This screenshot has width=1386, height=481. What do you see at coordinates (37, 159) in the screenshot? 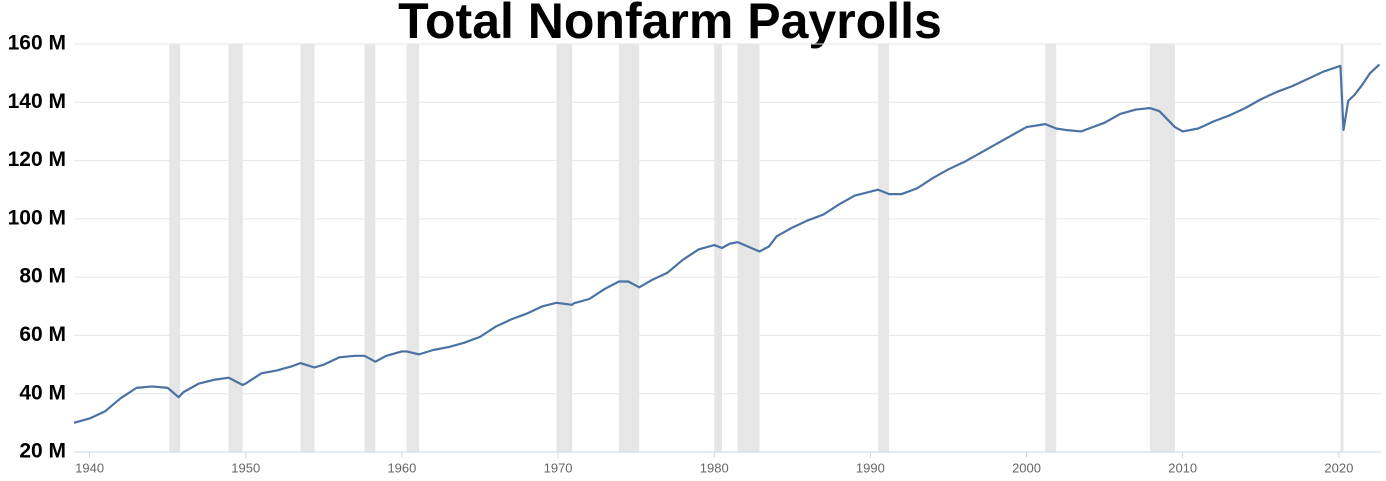
I see `y-tick-label: 120 M` at bounding box center [37, 159].